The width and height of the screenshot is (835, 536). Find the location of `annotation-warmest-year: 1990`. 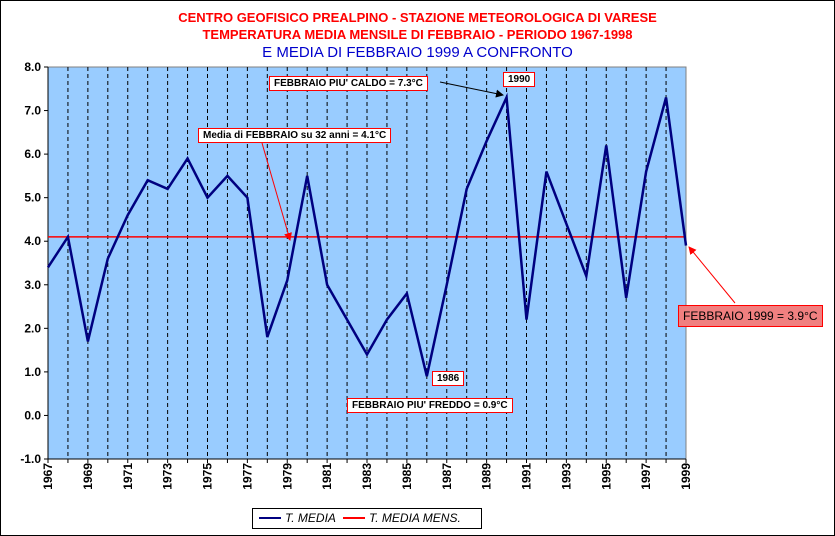

annotation-warmest-year: 1990 is located at coordinates (519, 79).